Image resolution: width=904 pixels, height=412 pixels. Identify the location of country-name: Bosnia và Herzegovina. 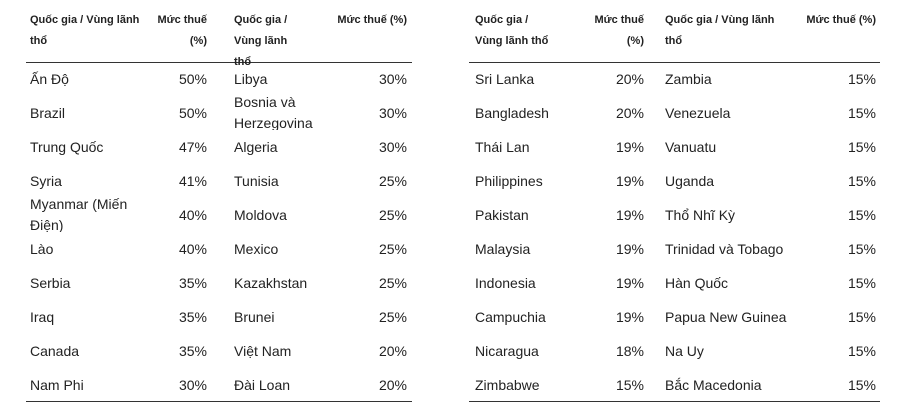
(273, 113).